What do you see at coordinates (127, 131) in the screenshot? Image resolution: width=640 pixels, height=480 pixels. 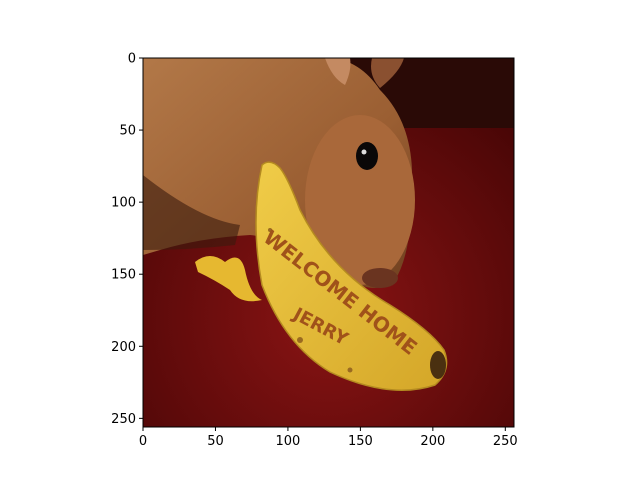 I see `y-tick-label: 50` at bounding box center [127, 131].